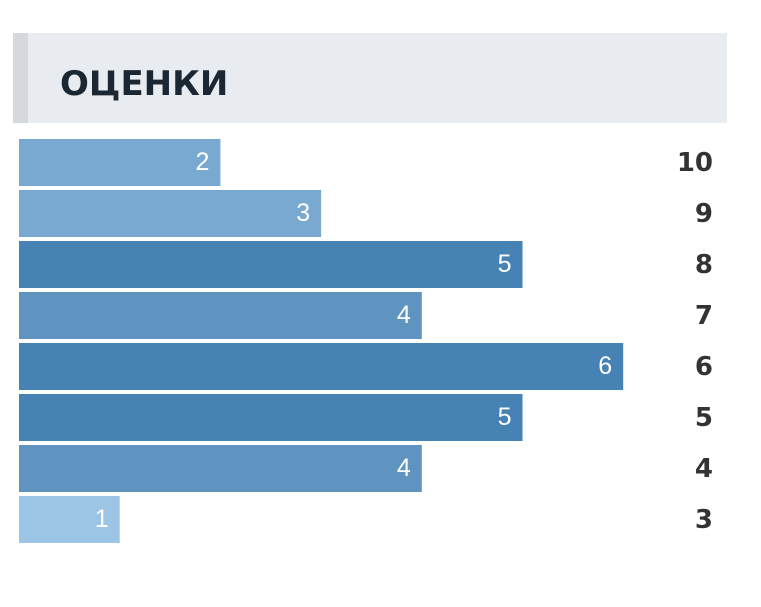  What do you see at coordinates (704, 214) in the screenshot?
I see `rating-label: 9` at bounding box center [704, 214].